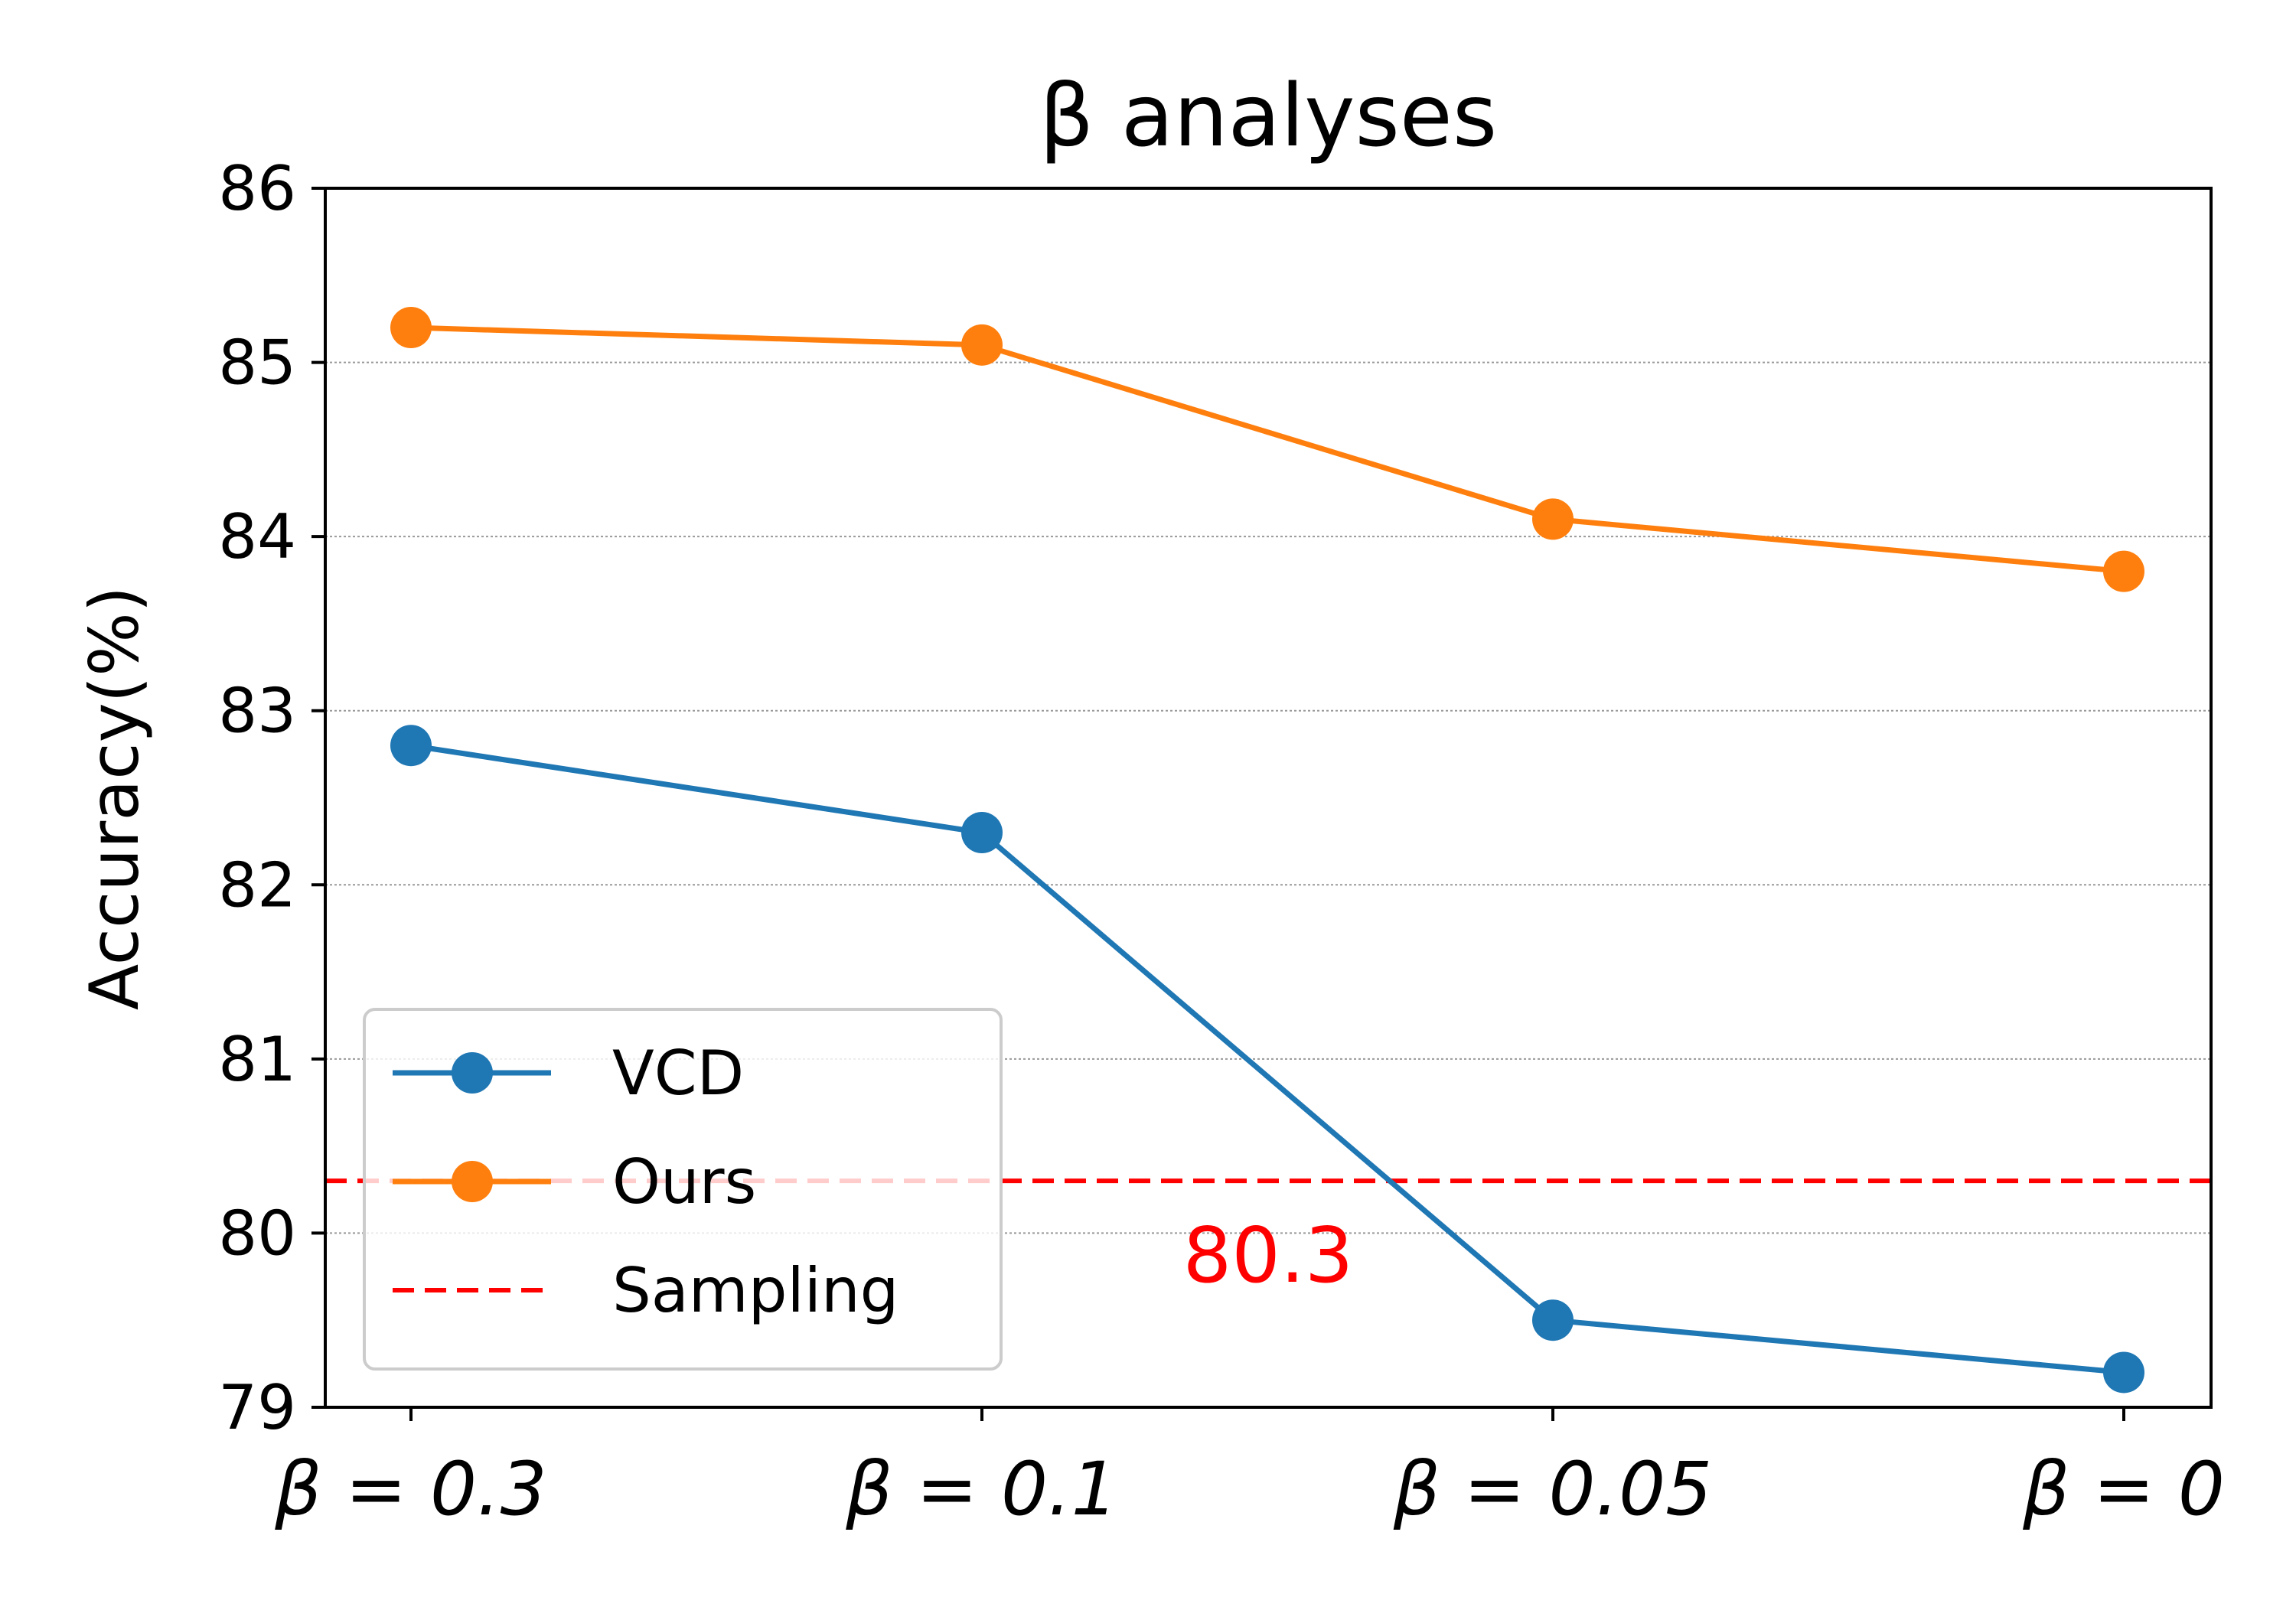 The height and width of the screenshot is (1607, 2296). Describe the element at coordinates (1268, 1255) in the screenshot. I see `reference-line-label: 80.3` at that location.